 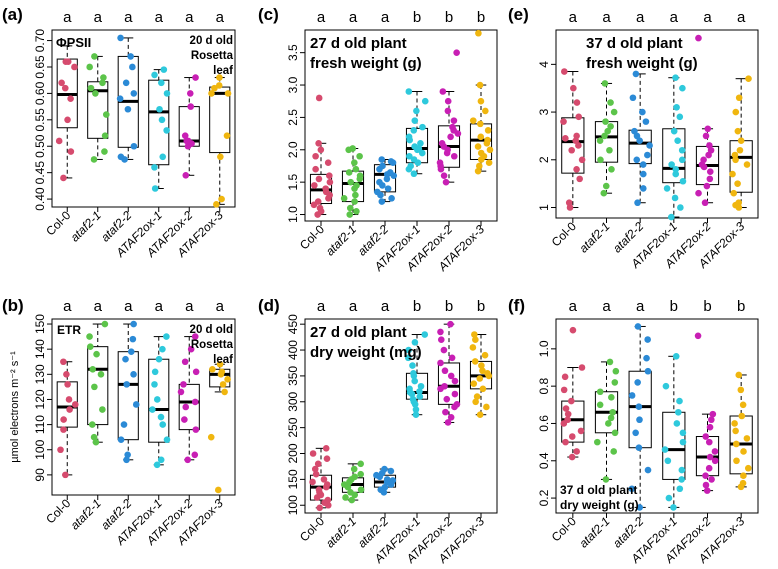 I want to click on y-tick-label: 0.70, so click(x=40, y=41).